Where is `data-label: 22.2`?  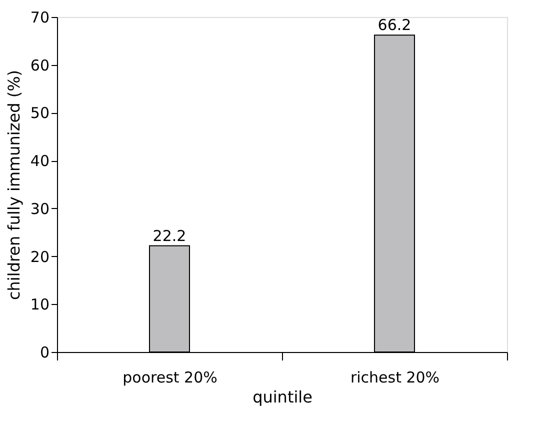 data-label: 22.2 is located at coordinates (169, 235).